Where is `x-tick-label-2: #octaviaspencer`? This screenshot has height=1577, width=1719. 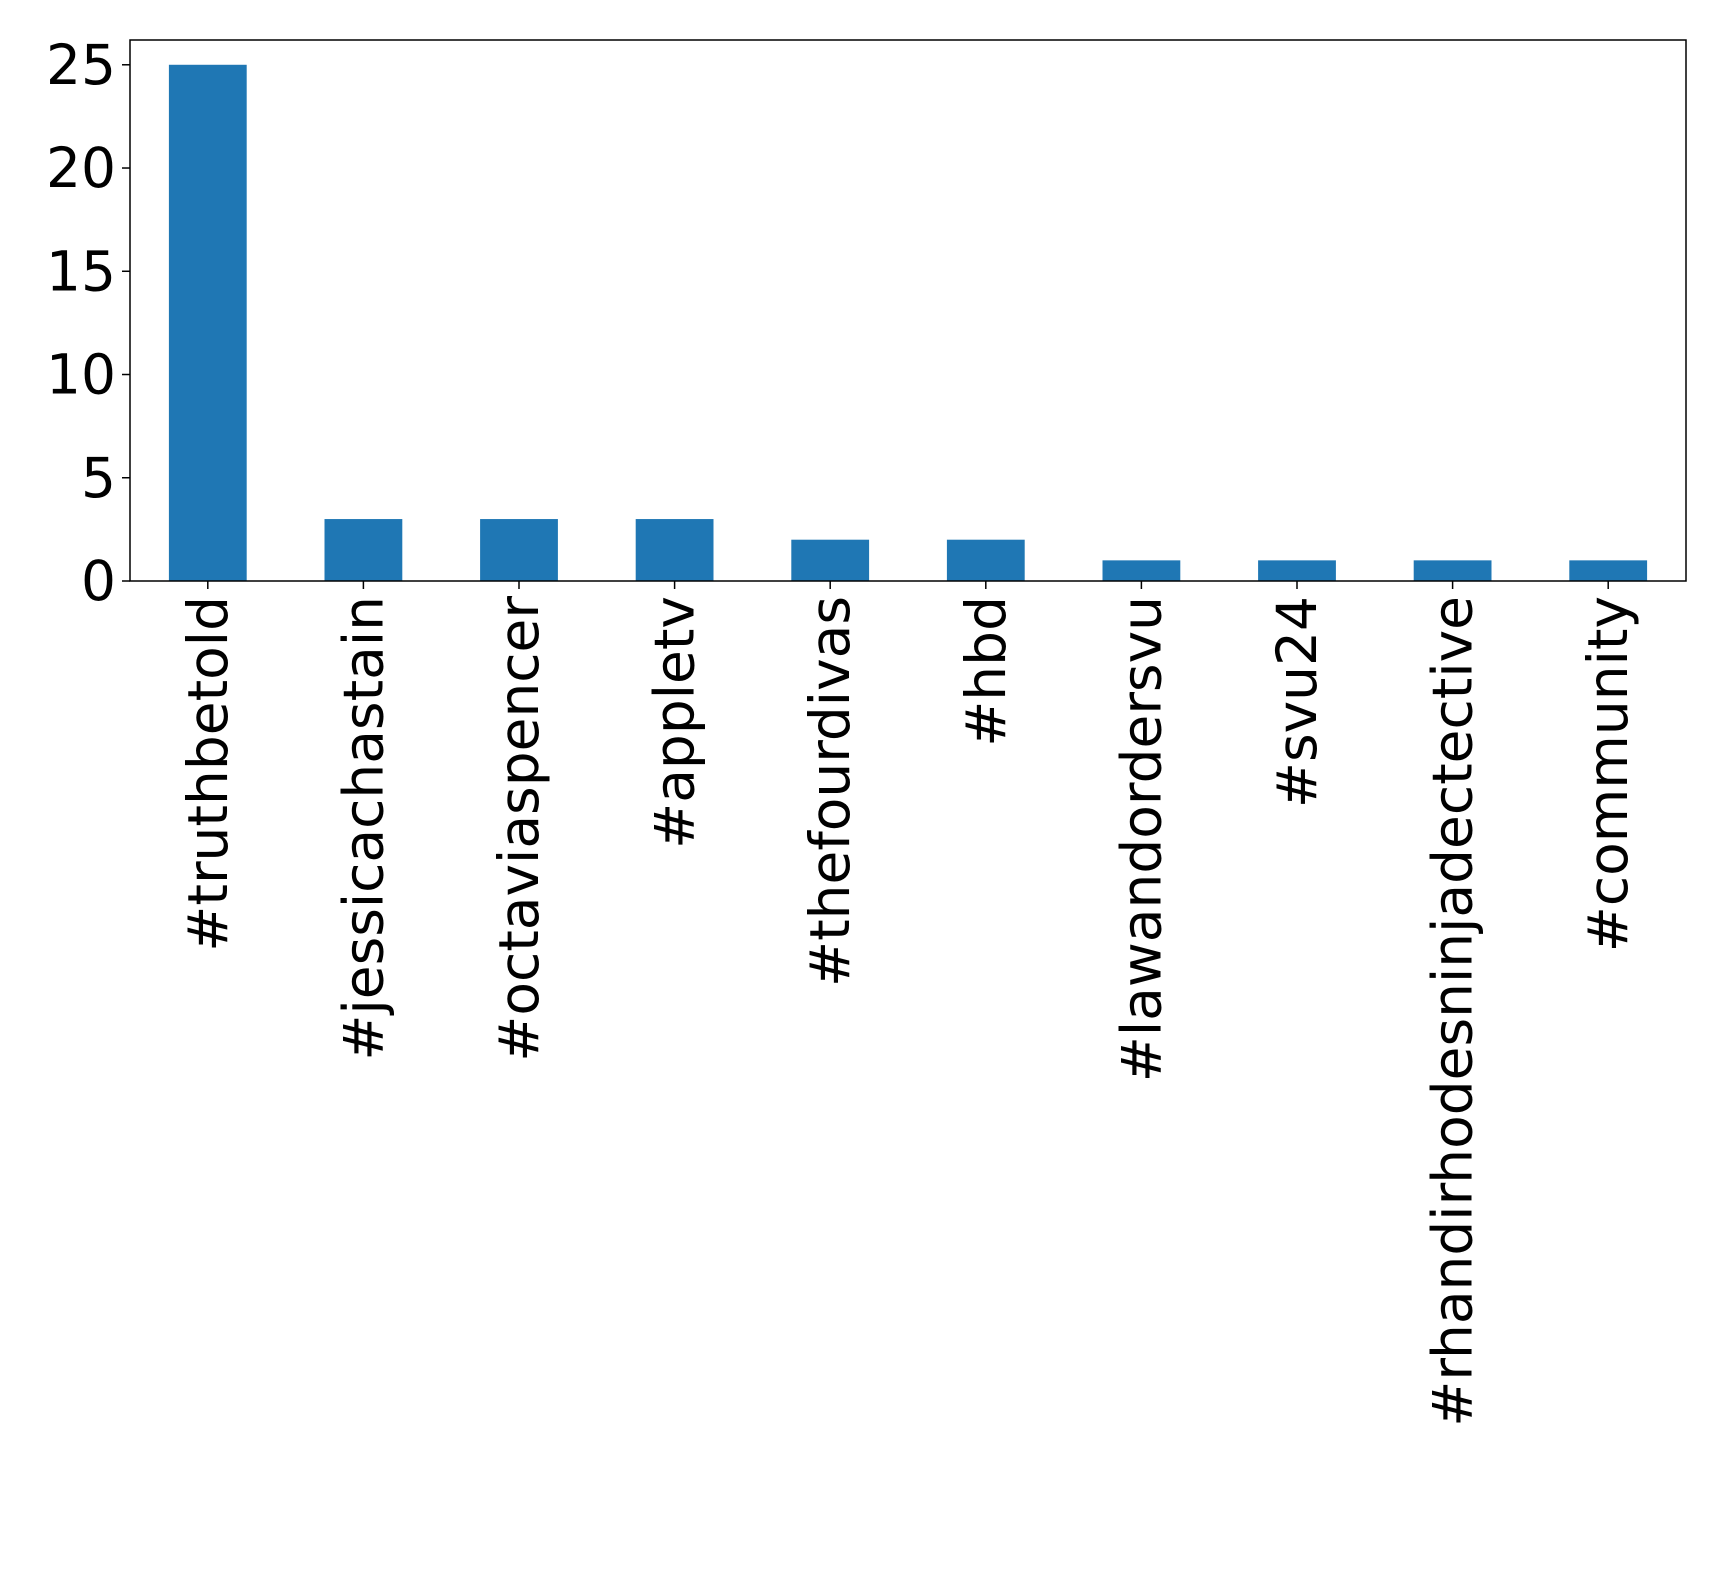 x-tick-label-2: #octaviaspencer is located at coordinates (519, 829).